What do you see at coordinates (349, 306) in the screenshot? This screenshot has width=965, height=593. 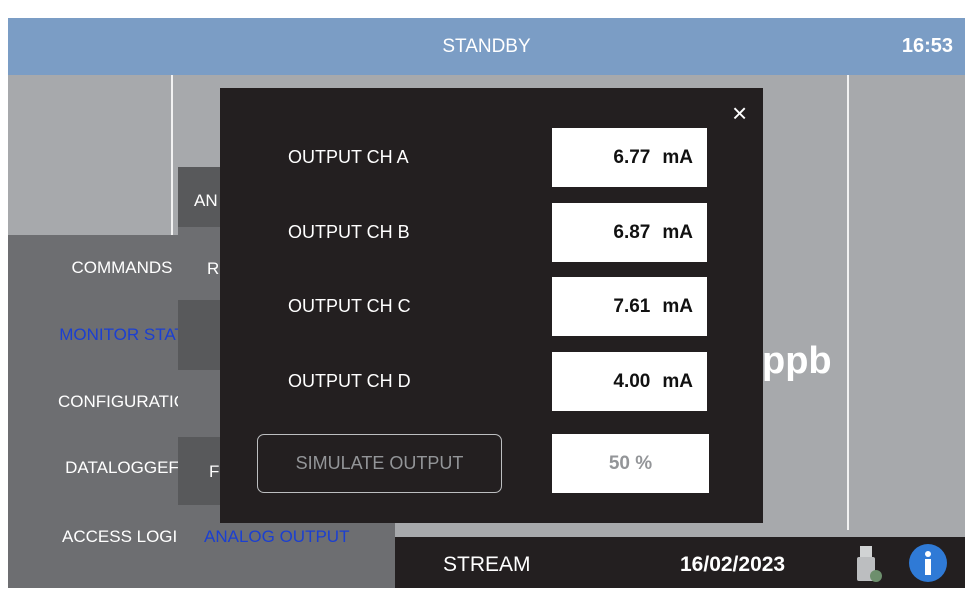 I see `output-label: OUTPUT CH C` at bounding box center [349, 306].